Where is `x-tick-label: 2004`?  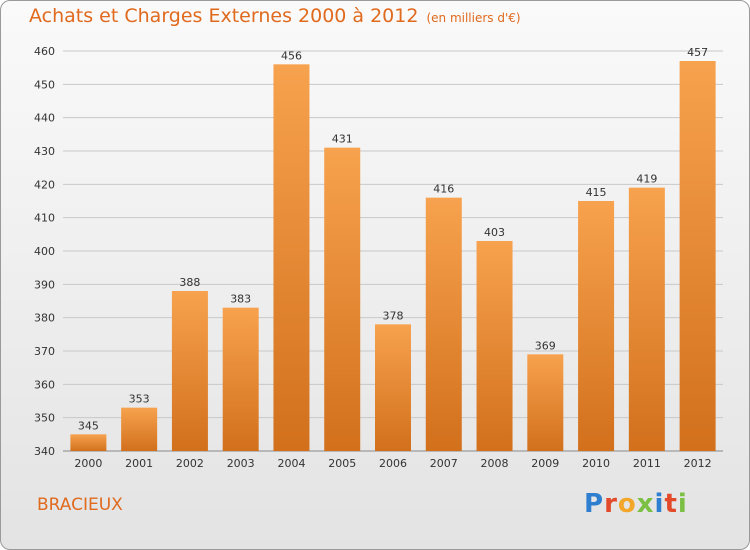
x-tick-label: 2004 is located at coordinates (291, 463).